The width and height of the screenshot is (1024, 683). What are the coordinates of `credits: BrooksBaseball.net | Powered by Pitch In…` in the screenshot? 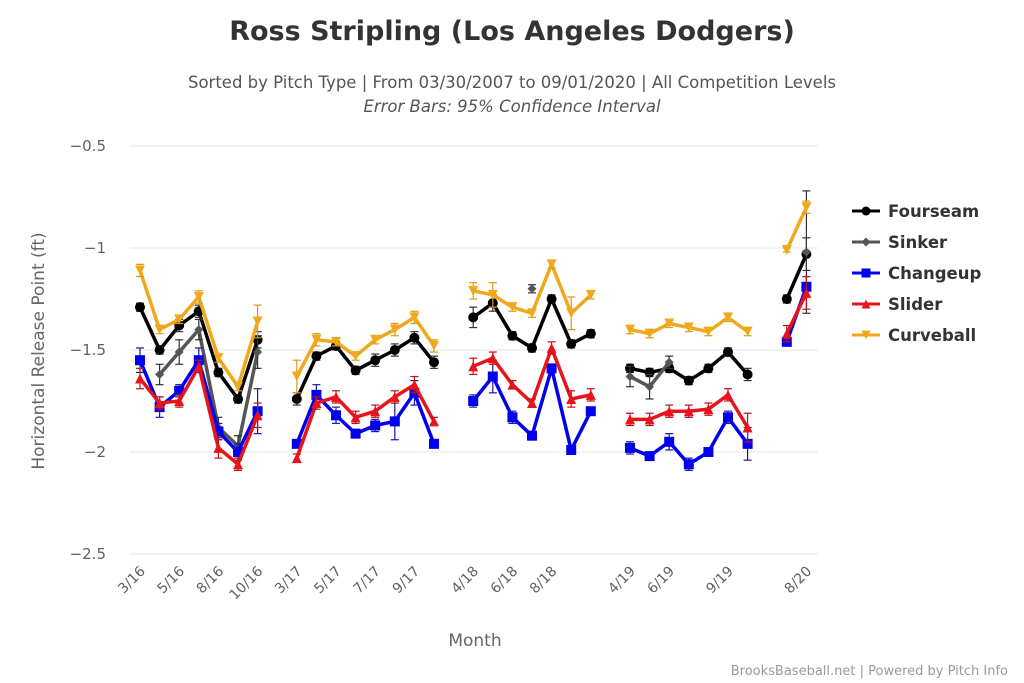 It's located at (869, 671).